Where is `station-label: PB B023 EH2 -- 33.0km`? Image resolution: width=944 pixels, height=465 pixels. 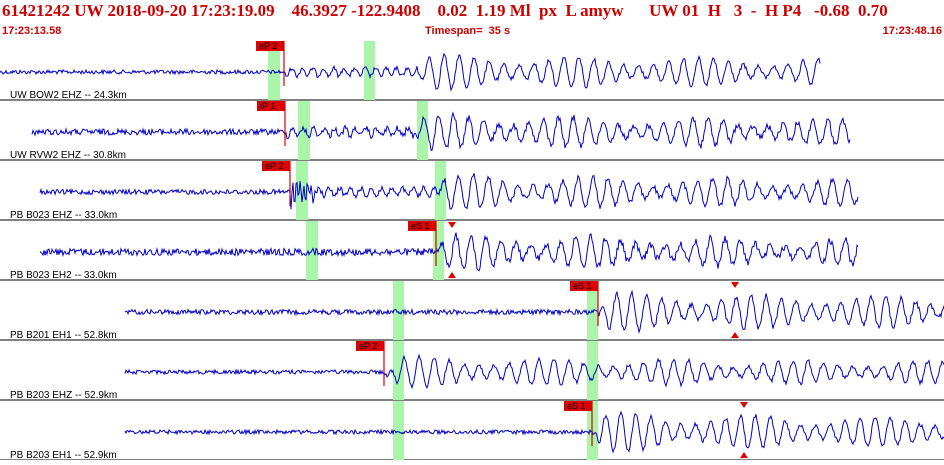
station-label: PB B023 EH2 -- 33.0km is located at coordinates (63, 275).